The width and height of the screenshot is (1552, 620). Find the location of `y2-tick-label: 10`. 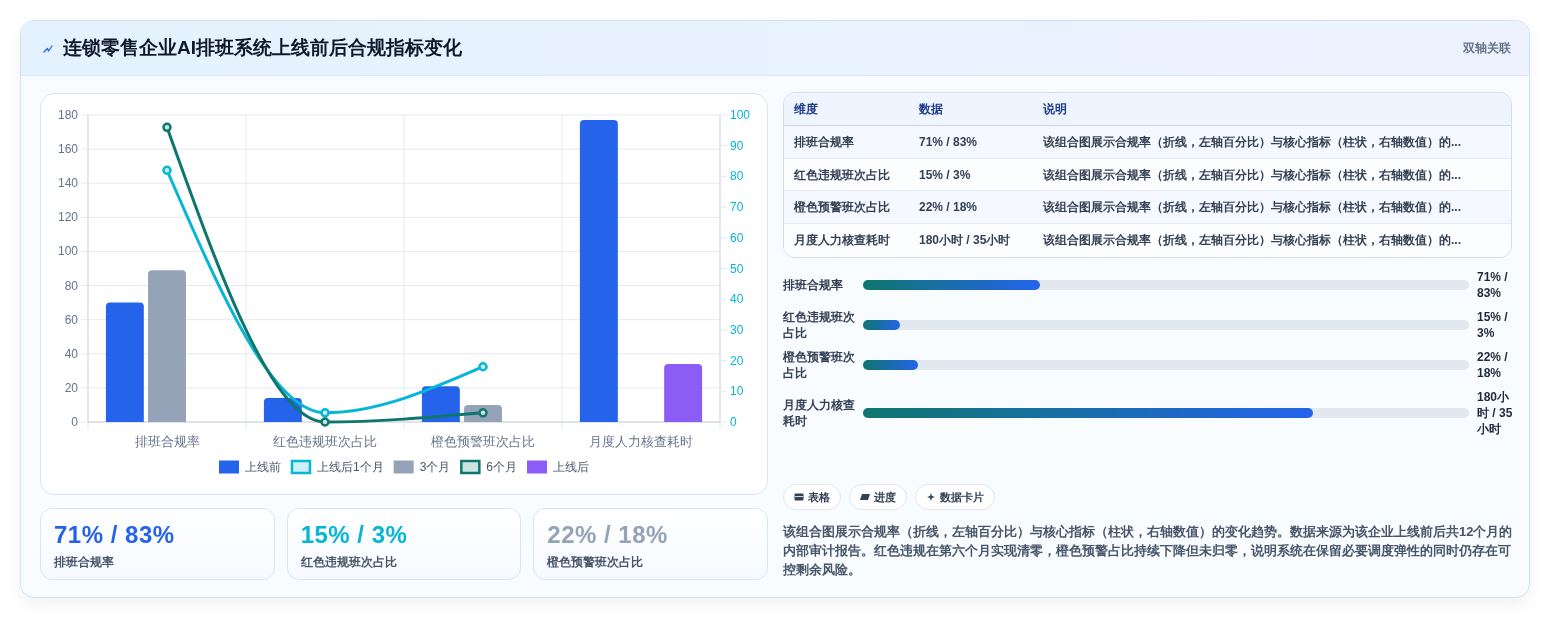

y2-tick-label: 10 is located at coordinates (737, 391).